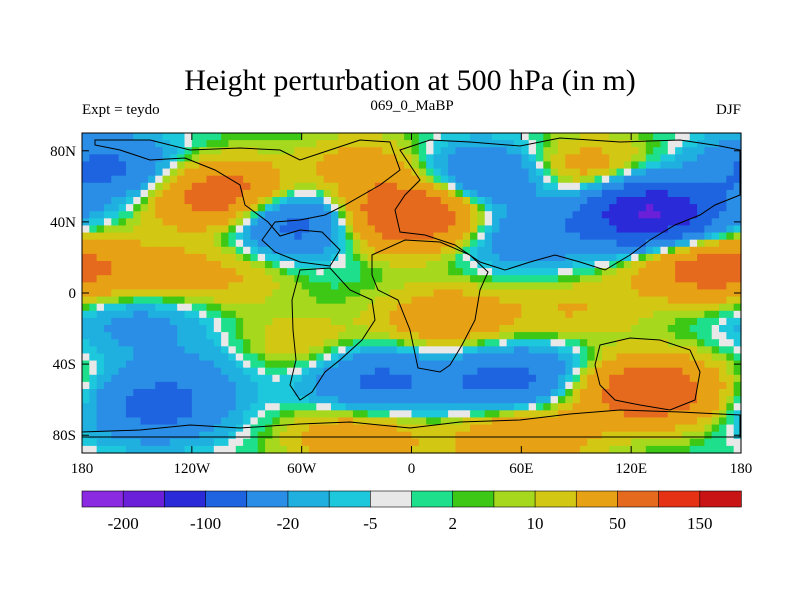 This screenshot has width=800, height=600. Describe the element at coordinates (700, 523) in the screenshot. I see `colorbar-label: 150` at that location.